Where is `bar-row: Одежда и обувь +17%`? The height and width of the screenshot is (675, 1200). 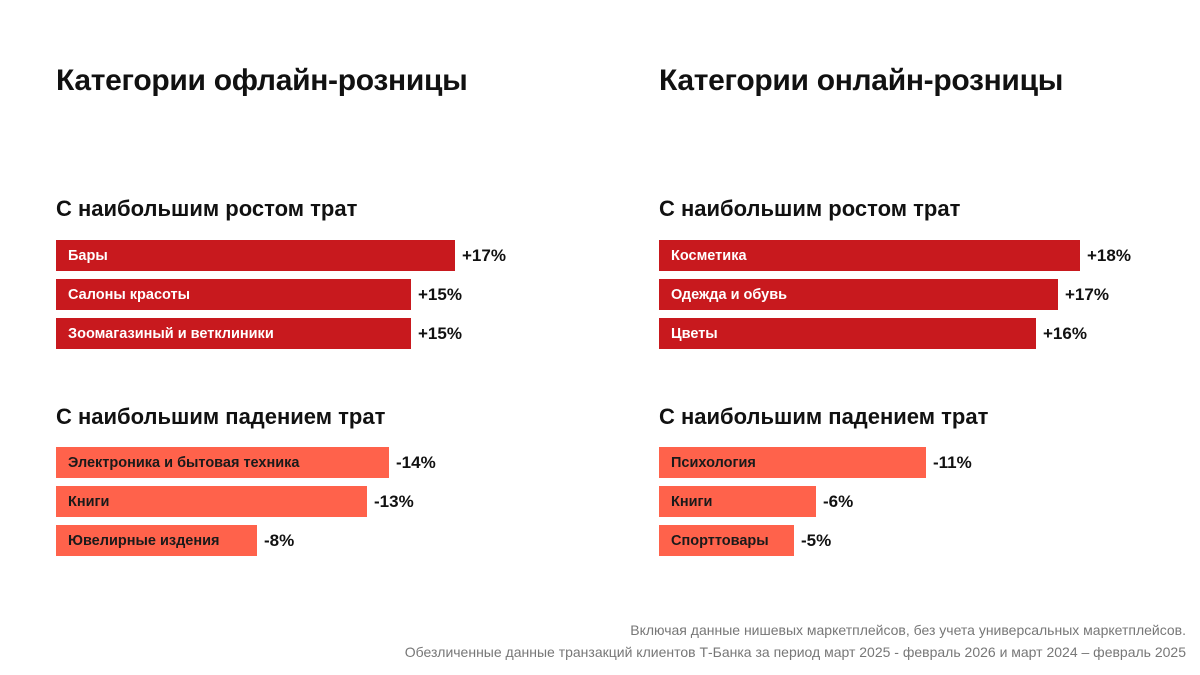
bar-row: Одежда и обувь +17% is located at coordinates (884, 294).